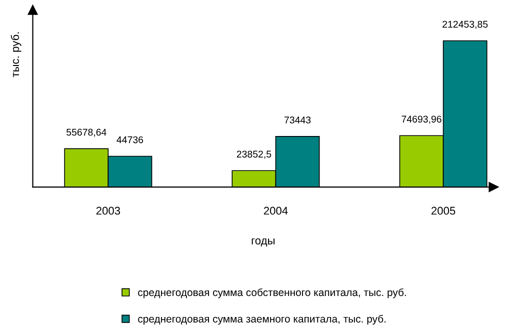  Describe the element at coordinates (262, 319) in the screenshot. I see `legend-label: среднегодовая сумма заемного капитала, тыс. руб.` at that location.